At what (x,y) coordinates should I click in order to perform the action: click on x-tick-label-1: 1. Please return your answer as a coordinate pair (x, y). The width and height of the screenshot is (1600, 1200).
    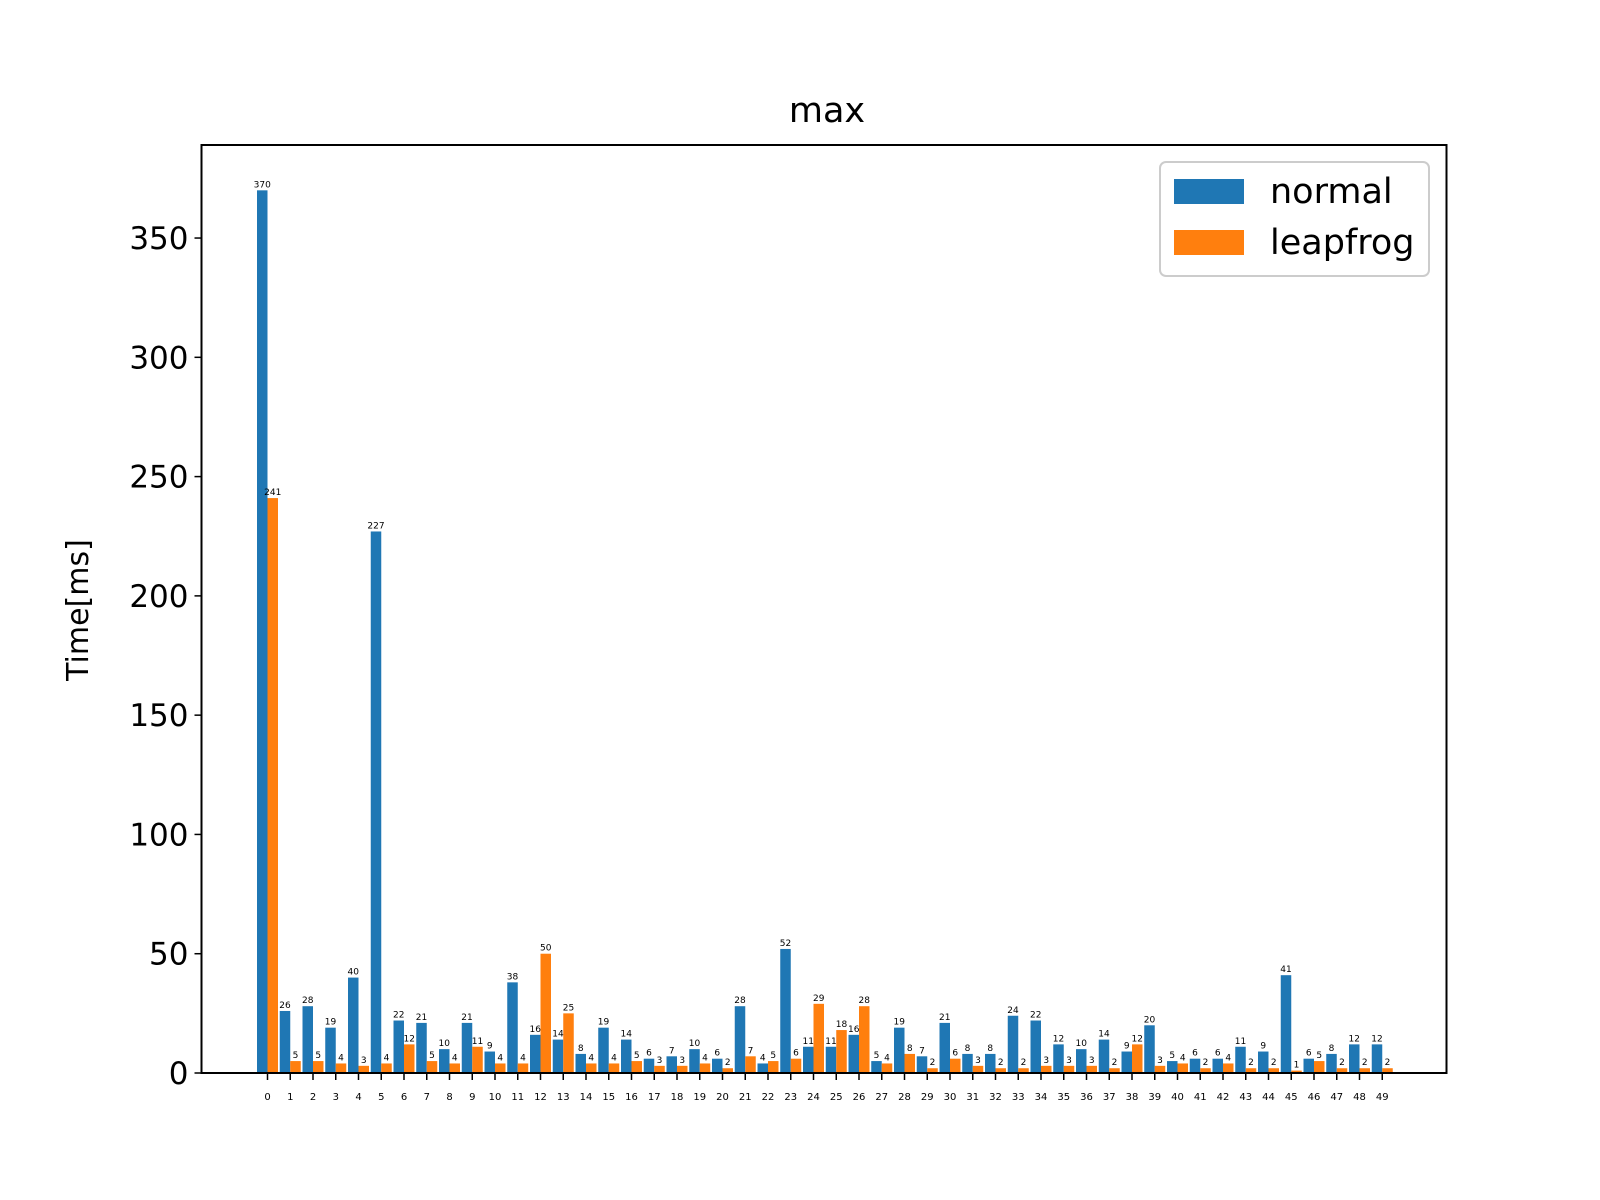
    Looking at the image, I should click on (290, 1097).